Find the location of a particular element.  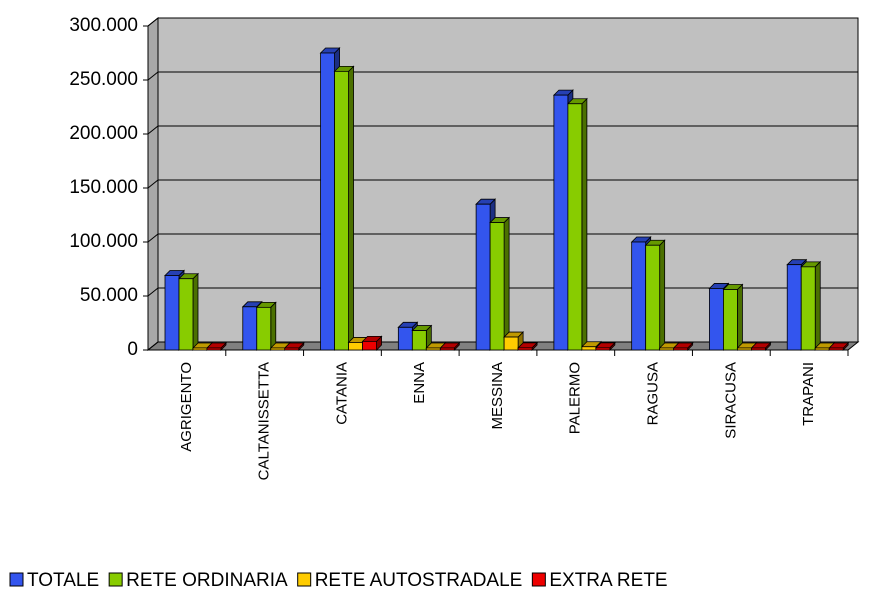

x-tick-label: CATANIA is located at coordinates (341, 393).